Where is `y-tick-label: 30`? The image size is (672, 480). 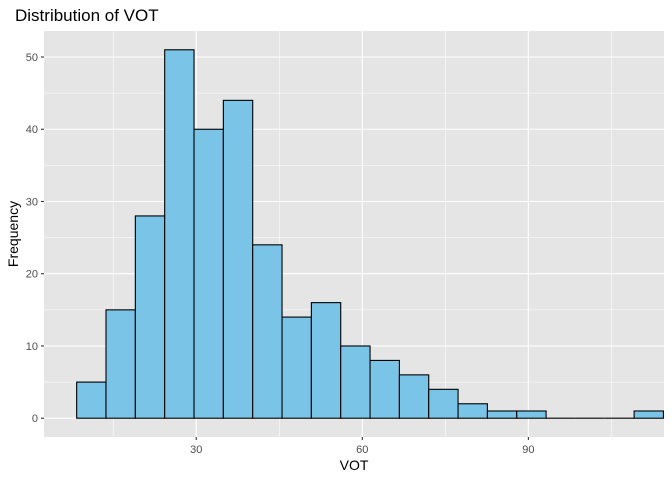
y-tick-label: 30 is located at coordinates (32, 202).